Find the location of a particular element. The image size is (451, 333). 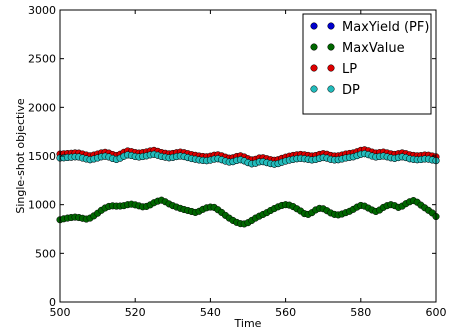

y-tick-label: 1000 is located at coordinates (42, 205).